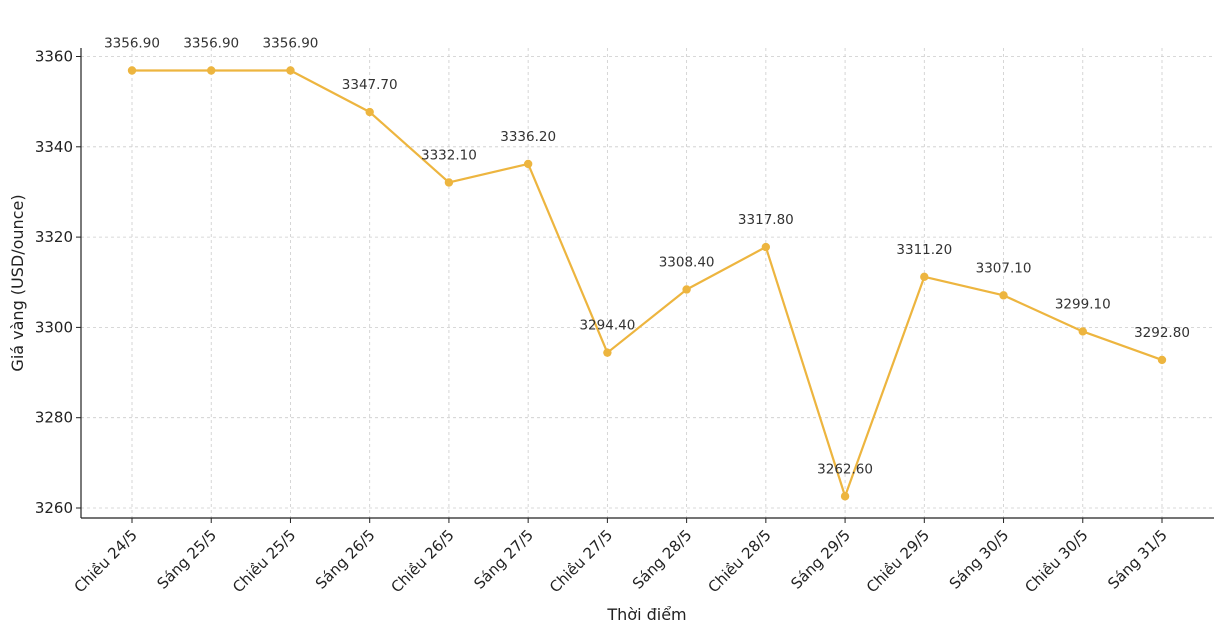  I want to click on data-label: 3308.40, so click(687, 262).